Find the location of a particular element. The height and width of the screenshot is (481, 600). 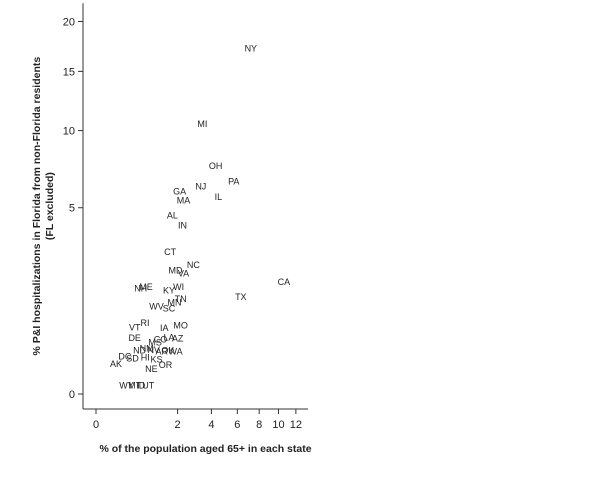

point-label-md: MD is located at coordinates (176, 270).